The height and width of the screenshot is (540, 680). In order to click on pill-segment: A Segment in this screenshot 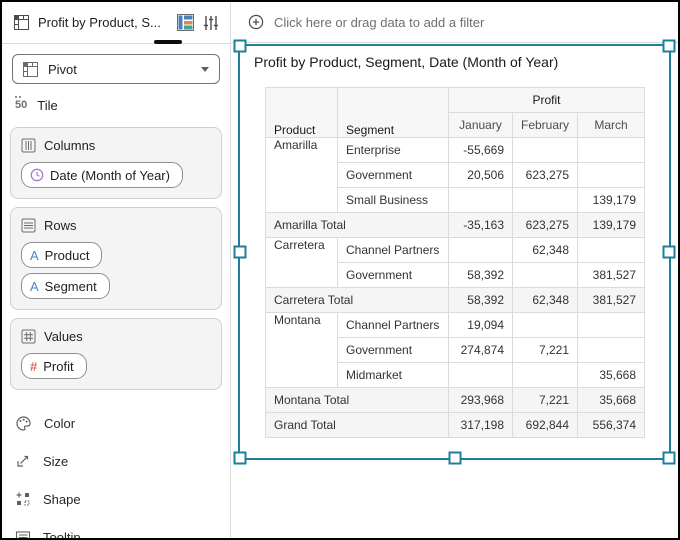, I will do `click(65, 286)`.